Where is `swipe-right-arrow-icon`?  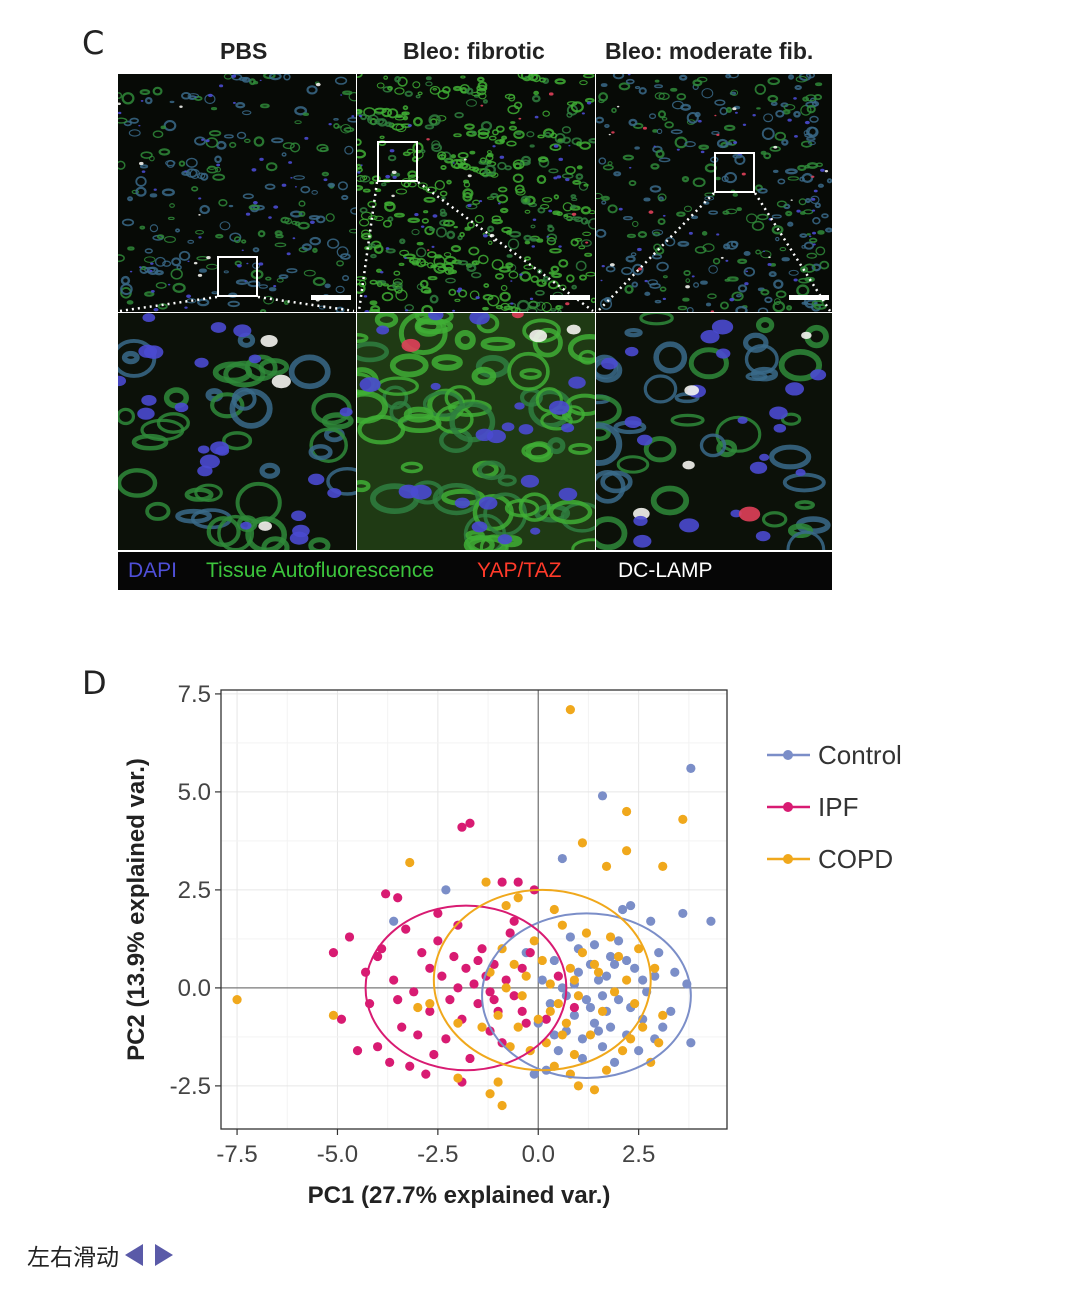
swipe-right-arrow-icon is located at coordinates (164, 1255).